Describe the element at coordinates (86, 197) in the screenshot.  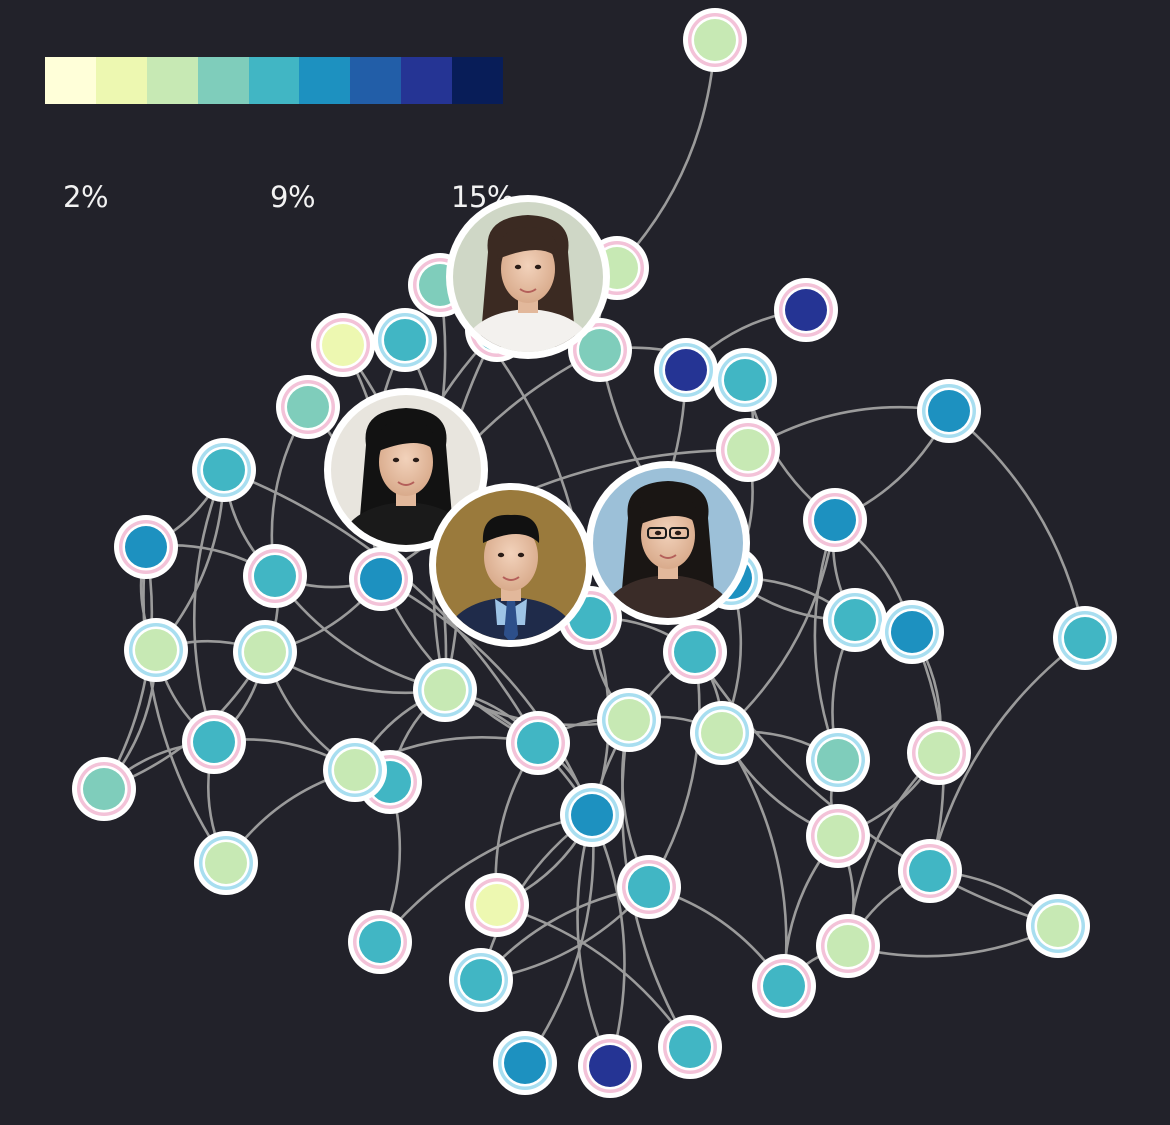
I see `legend-label-low: 2%` at that location.